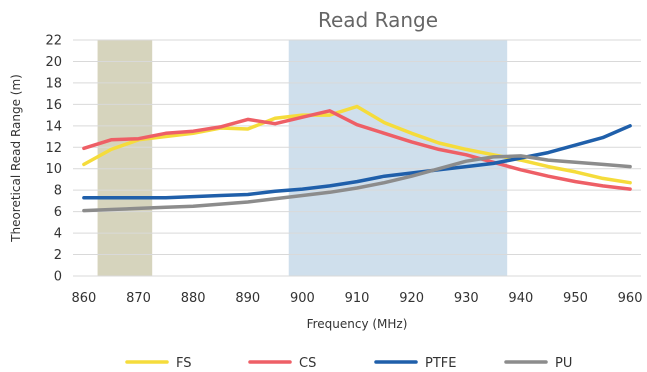  I want to click on y-tick-label: 20, so click(53, 62).